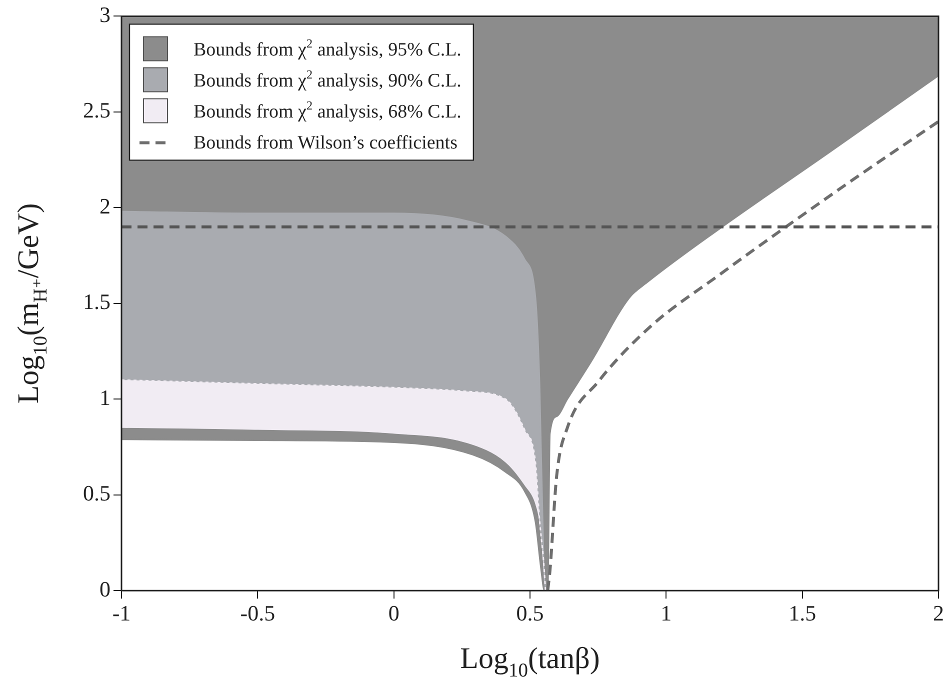 This screenshot has width=947, height=681. I want to click on x-tick-label: 0, so click(394, 613).